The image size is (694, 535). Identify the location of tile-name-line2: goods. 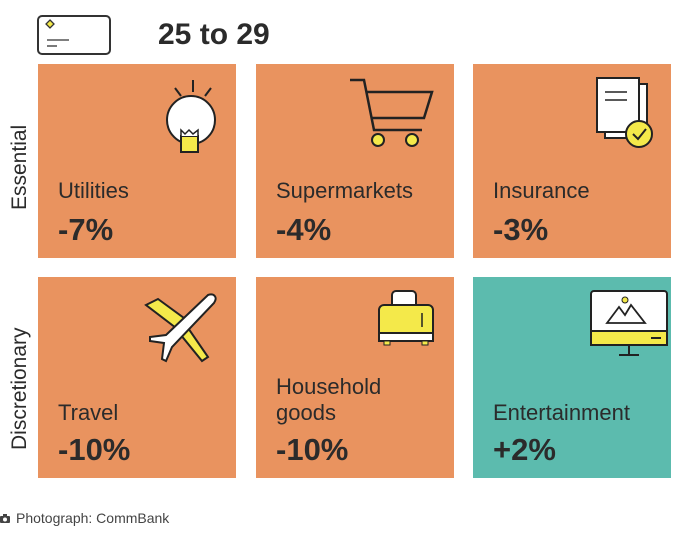
(306, 412).